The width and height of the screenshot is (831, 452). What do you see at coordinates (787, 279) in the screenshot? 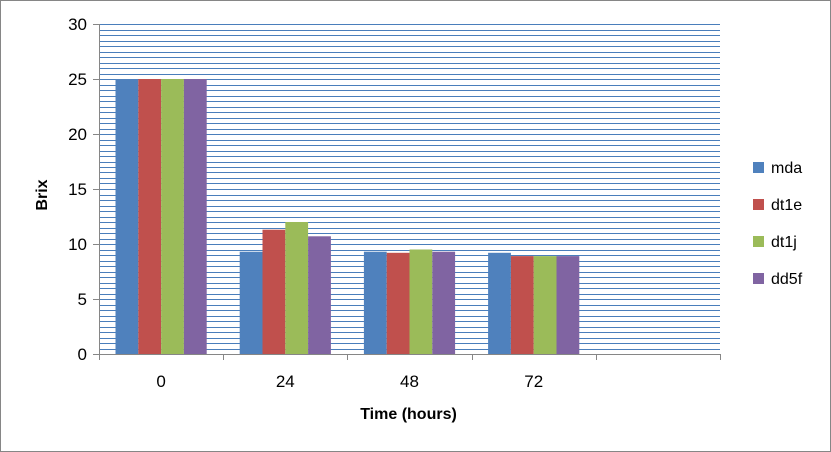
I see `legend-label-dd5f: dd5f` at bounding box center [787, 279].